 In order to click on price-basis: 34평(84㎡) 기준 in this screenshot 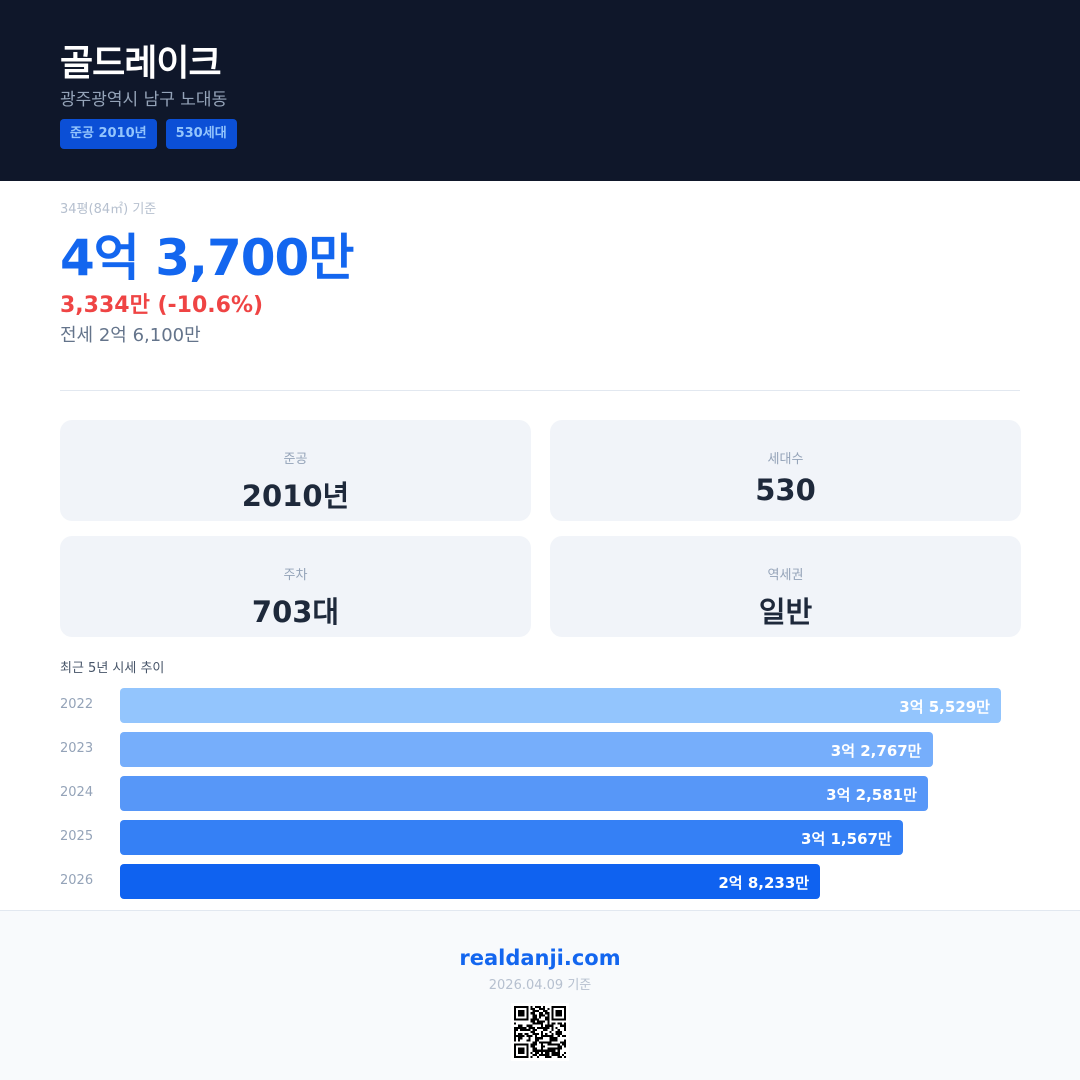, I will do `click(108, 209)`.